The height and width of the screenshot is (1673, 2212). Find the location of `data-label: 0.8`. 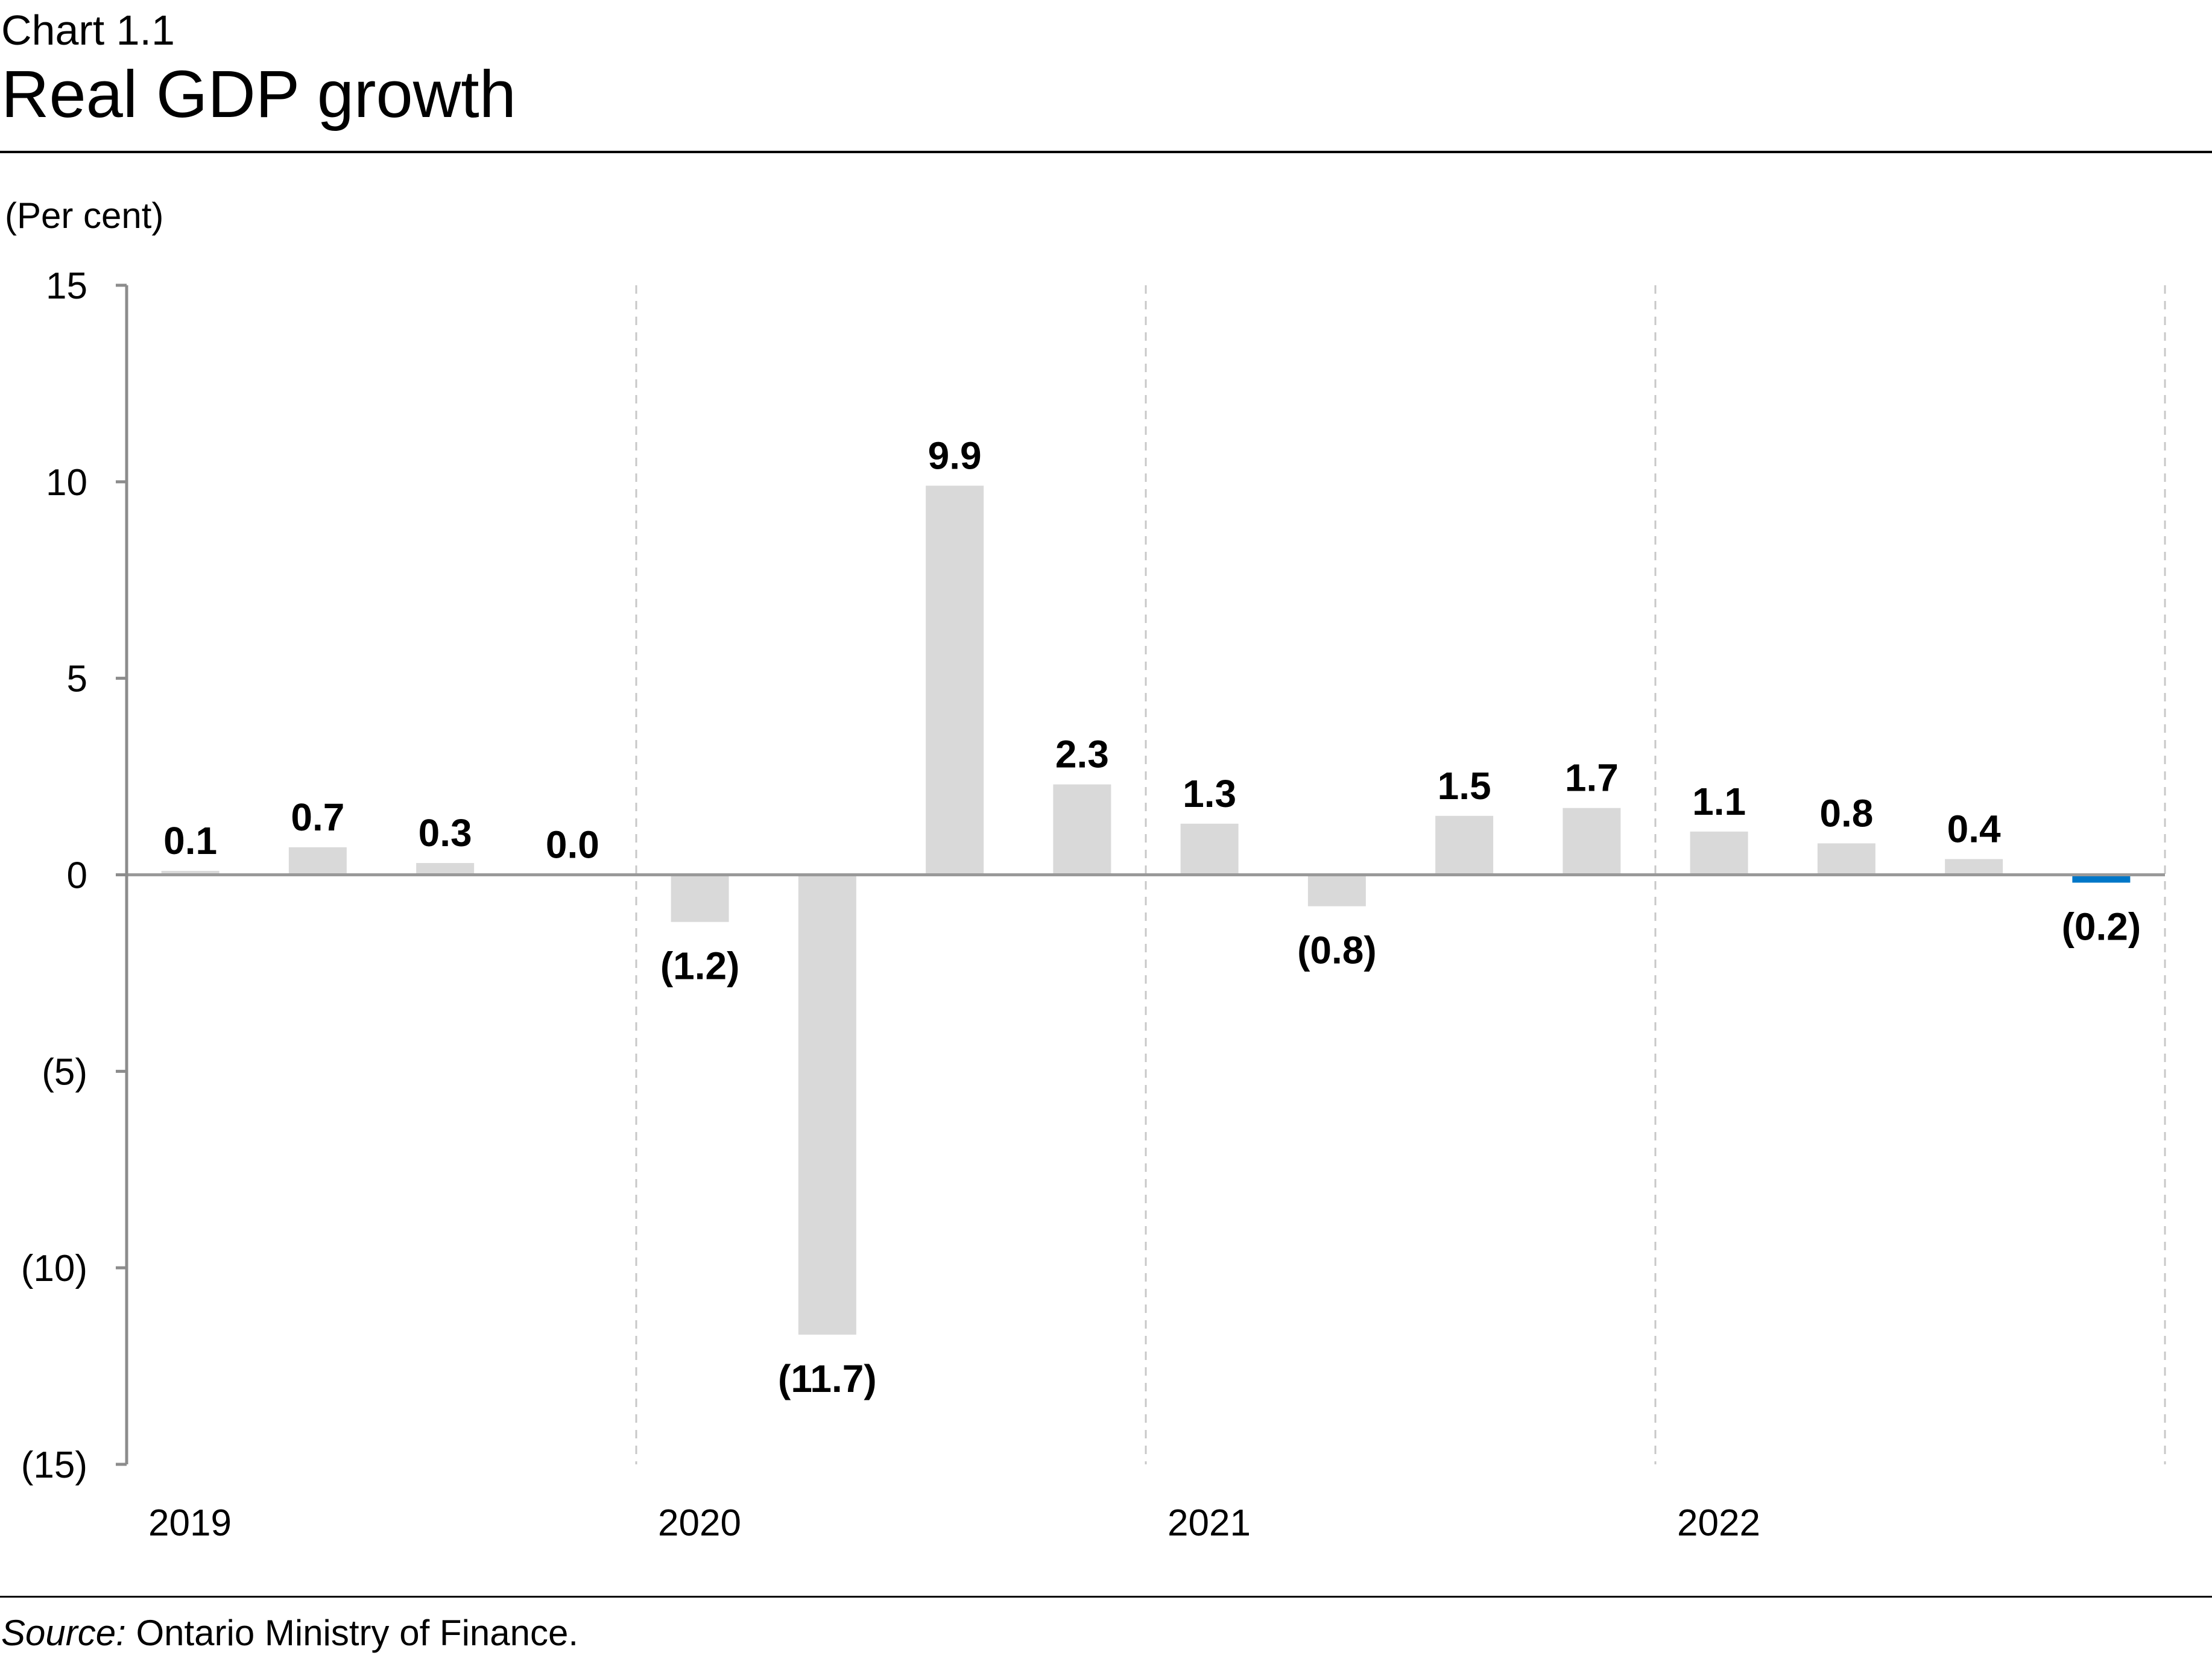

data-label: 0.8 is located at coordinates (1846, 813).